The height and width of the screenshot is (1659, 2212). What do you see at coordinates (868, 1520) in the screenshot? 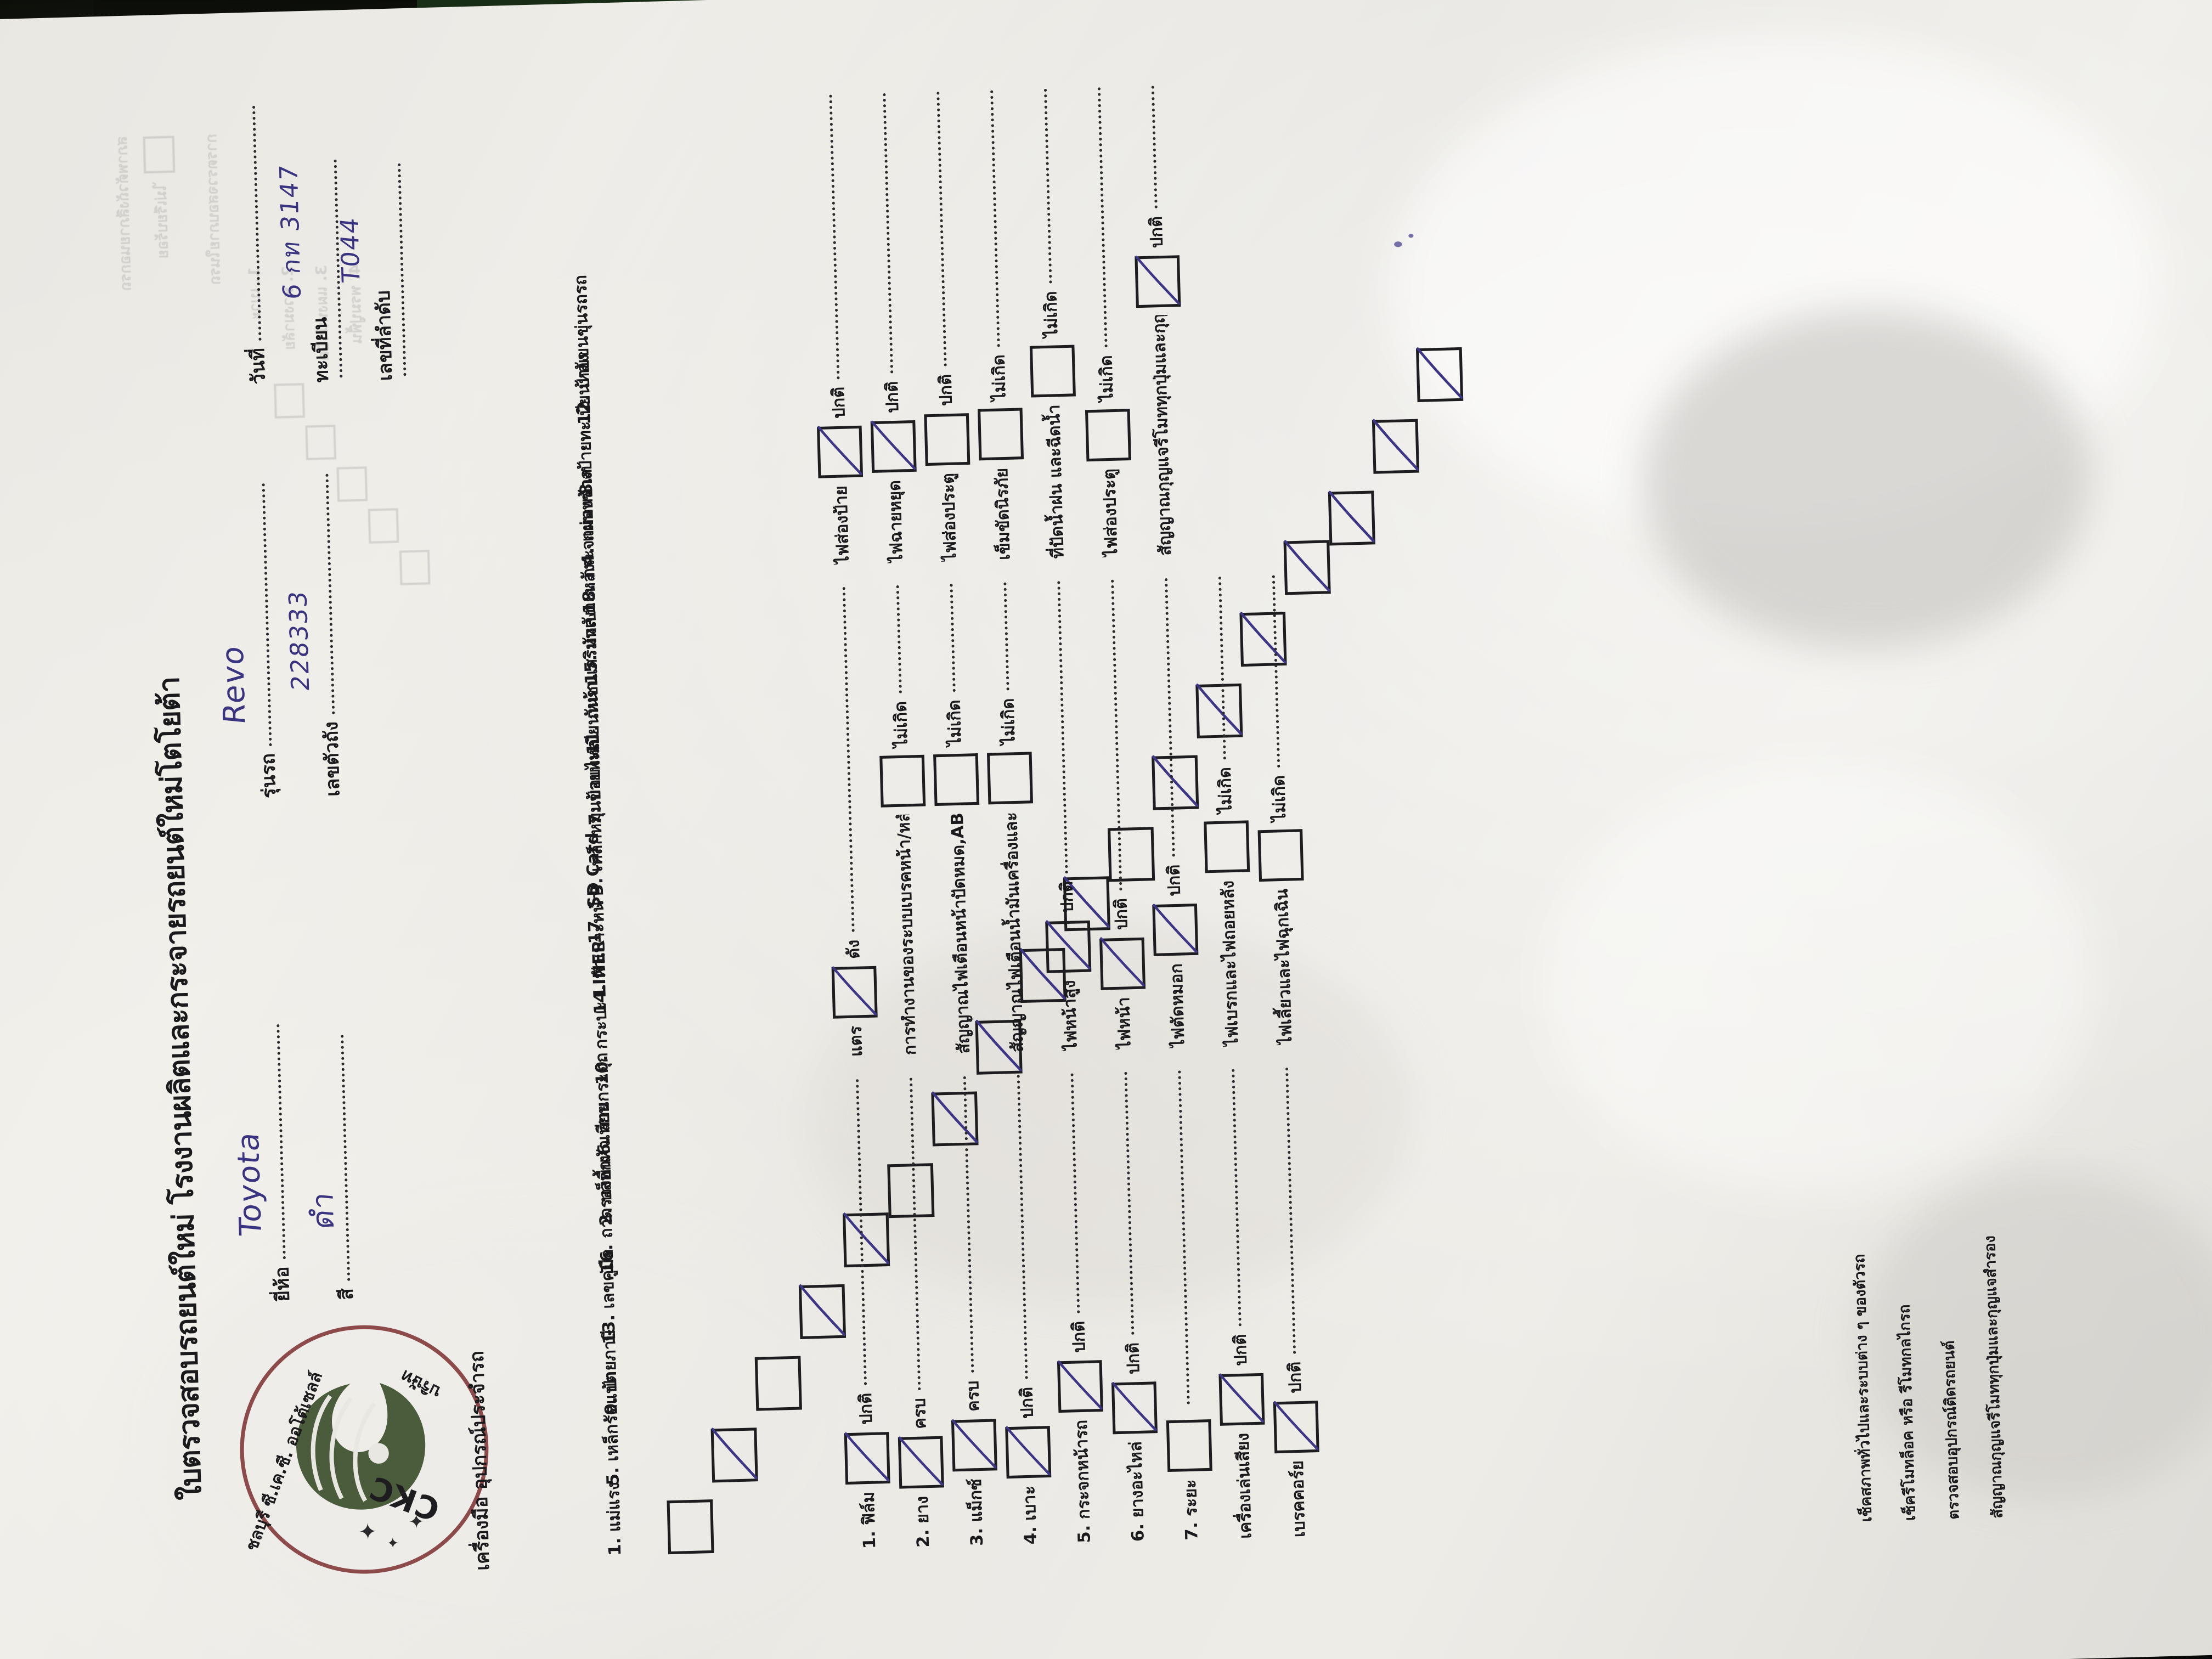
I see `inspection-item-label: 1. ฟิล์ม` at bounding box center [868, 1520].